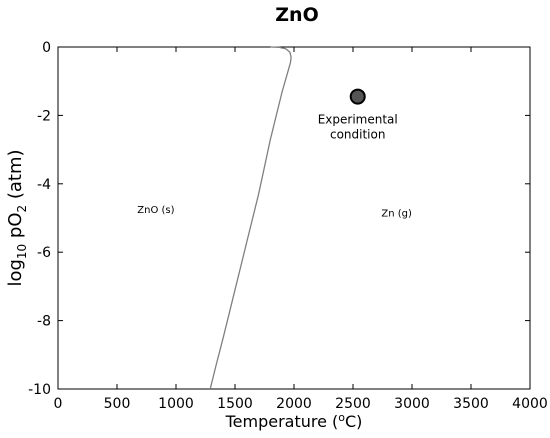 The height and width of the screenshot is (438, 550). I want to click on chart-title: ZnO, so click(296, 15).